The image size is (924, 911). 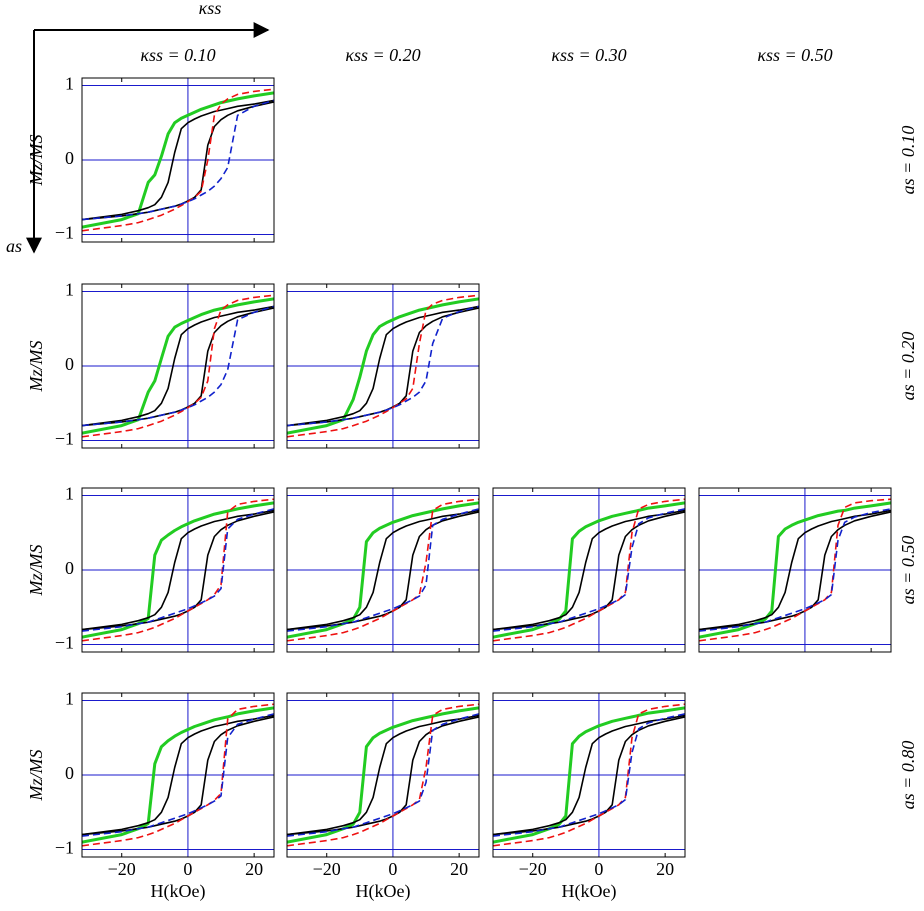 I want to click on row-label: as = 0.50, so click(x=908, y=570).